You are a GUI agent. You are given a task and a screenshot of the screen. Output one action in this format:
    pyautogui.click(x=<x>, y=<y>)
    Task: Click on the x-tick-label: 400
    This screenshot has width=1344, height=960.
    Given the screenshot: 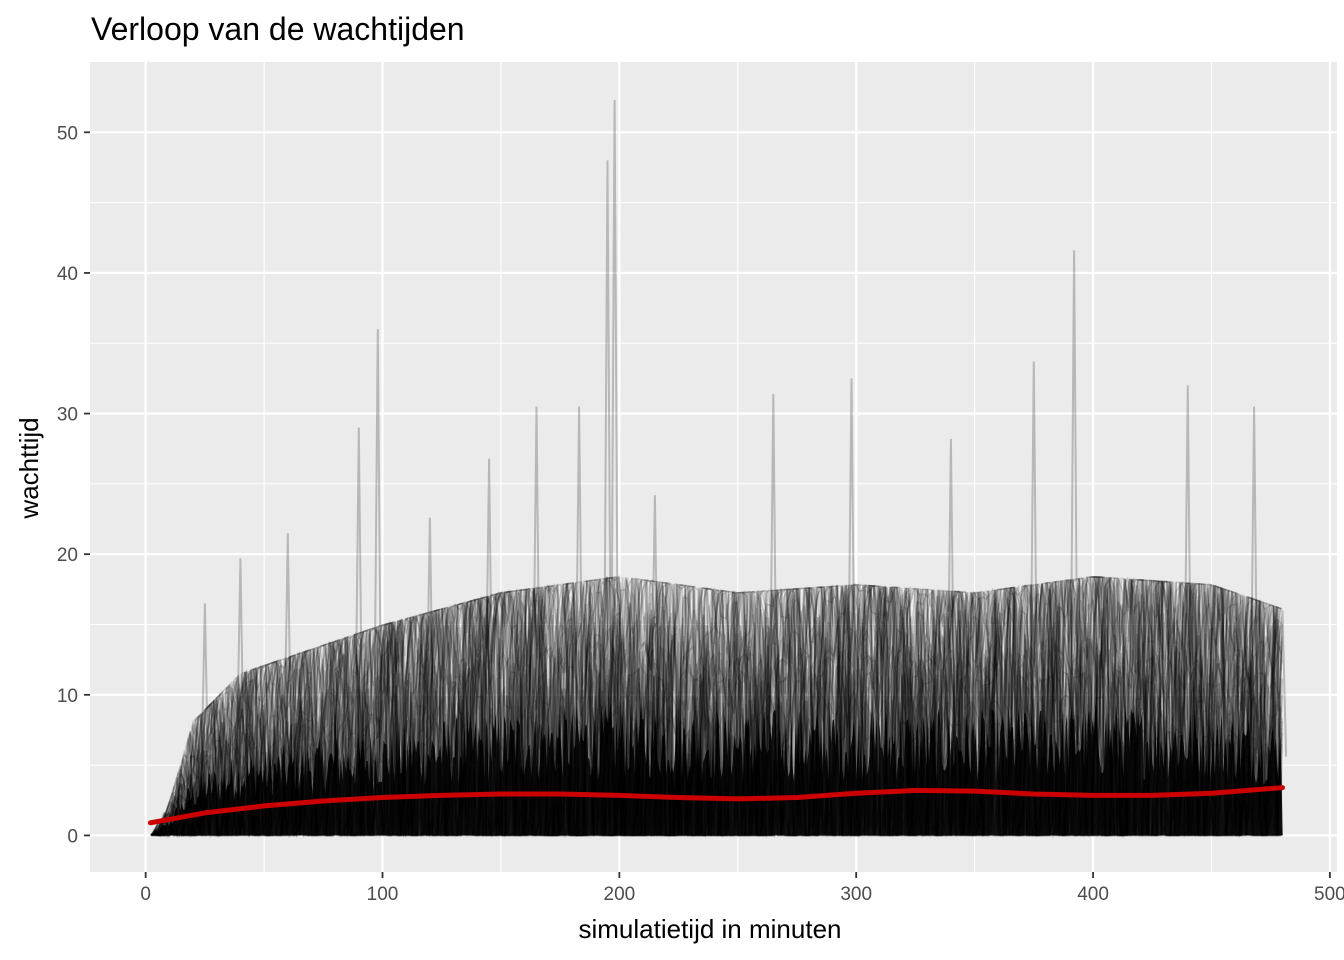 What is the action you would take?
    pyautogui.click(x=1093, y=894)
    